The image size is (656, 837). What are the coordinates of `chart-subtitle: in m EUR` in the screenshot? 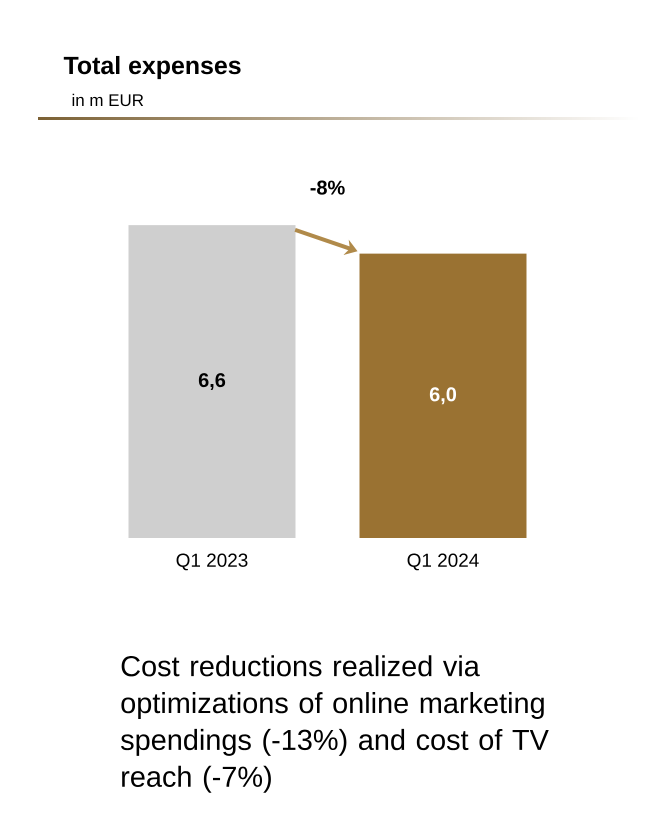 It's located at (108, 100).